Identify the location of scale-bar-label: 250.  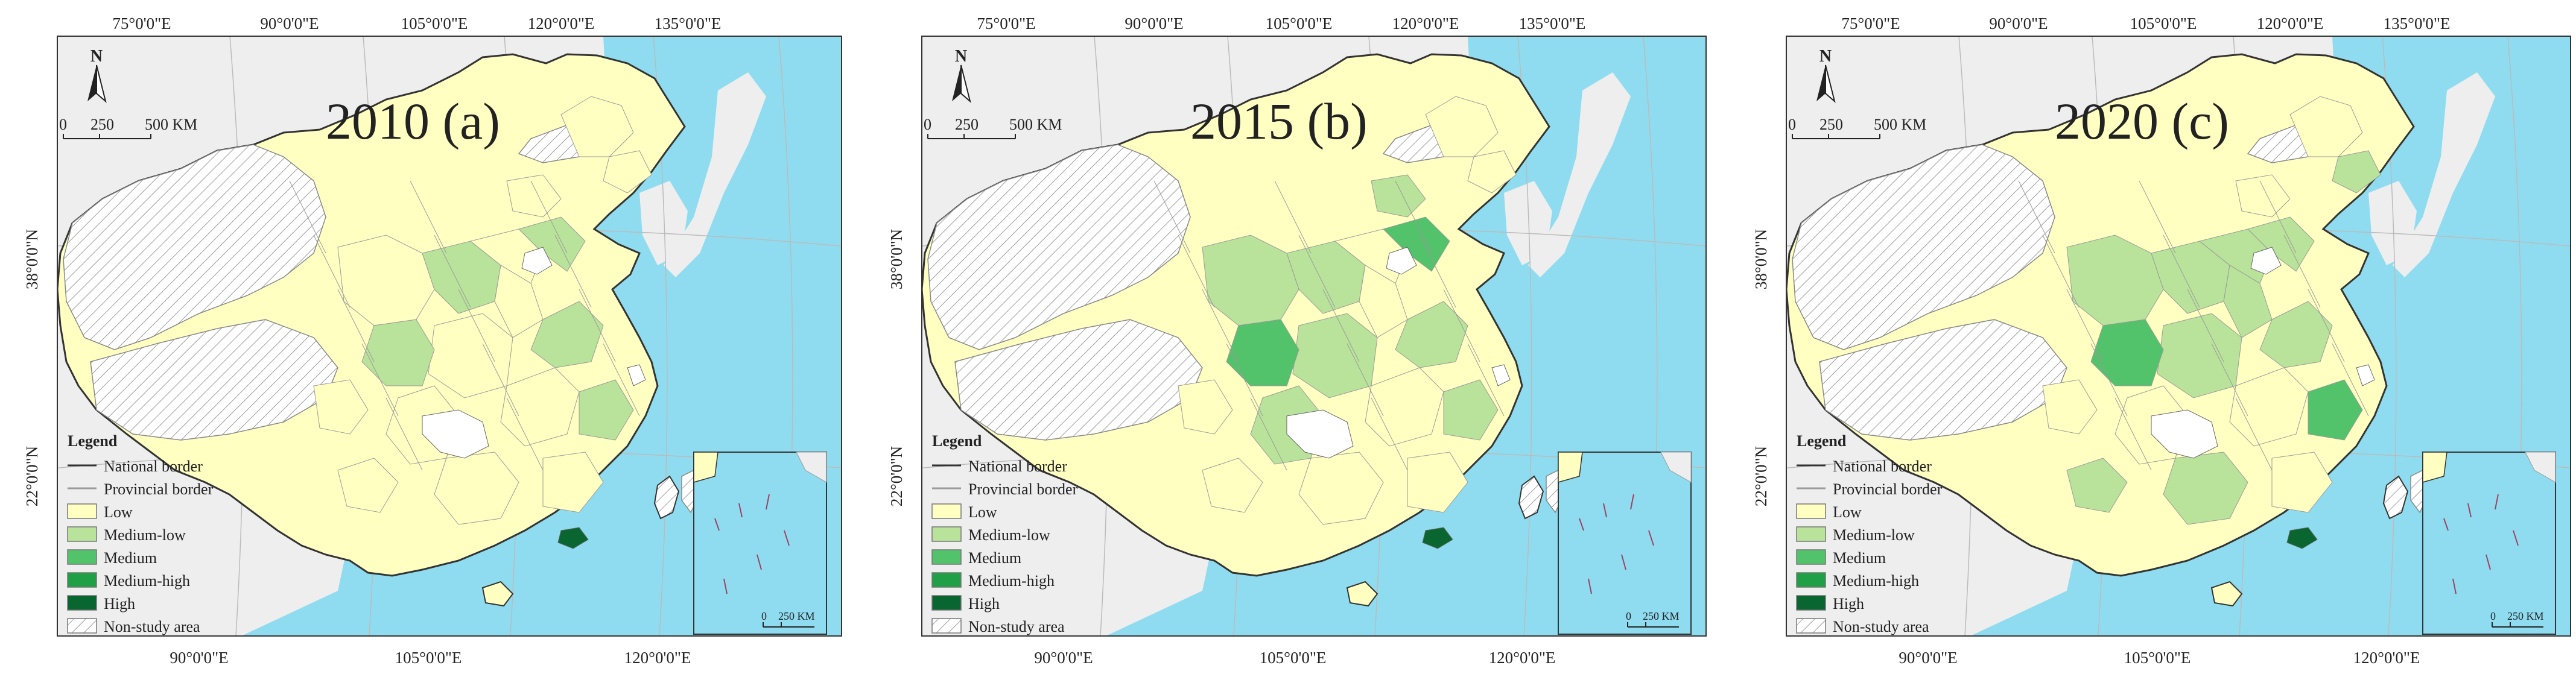
(1831, 124).